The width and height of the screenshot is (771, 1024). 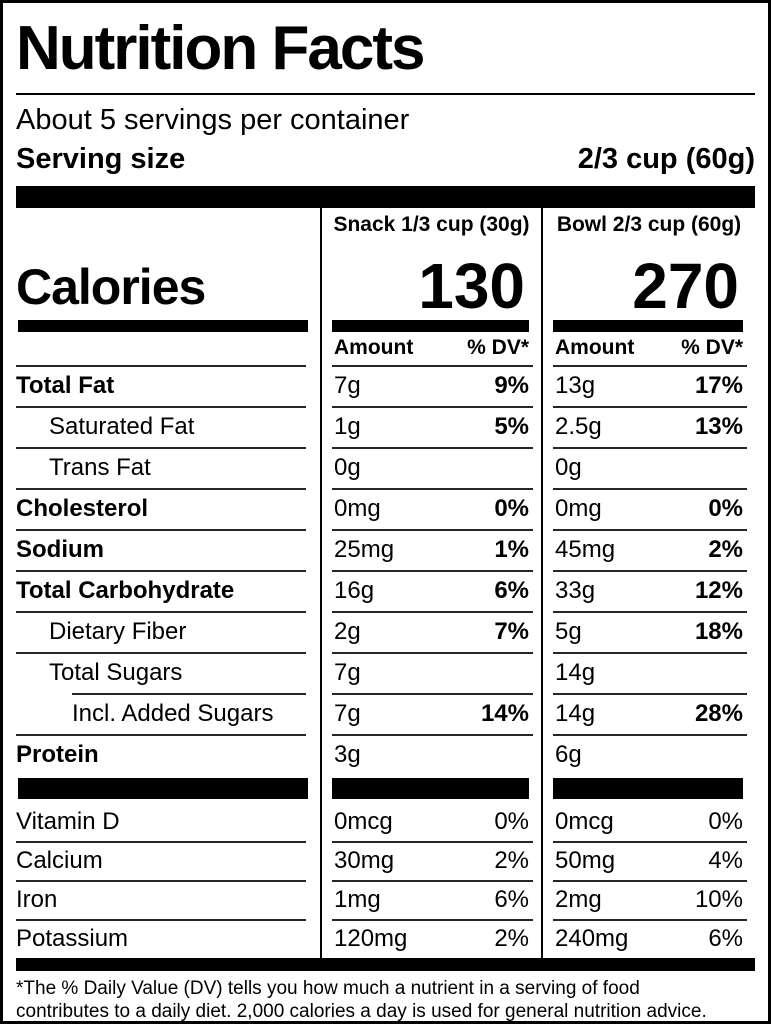 What do you see at coordinates (168, 348) in the screenshot?
I see `empty-amount-header-cell` at bounding box center [168, 348].